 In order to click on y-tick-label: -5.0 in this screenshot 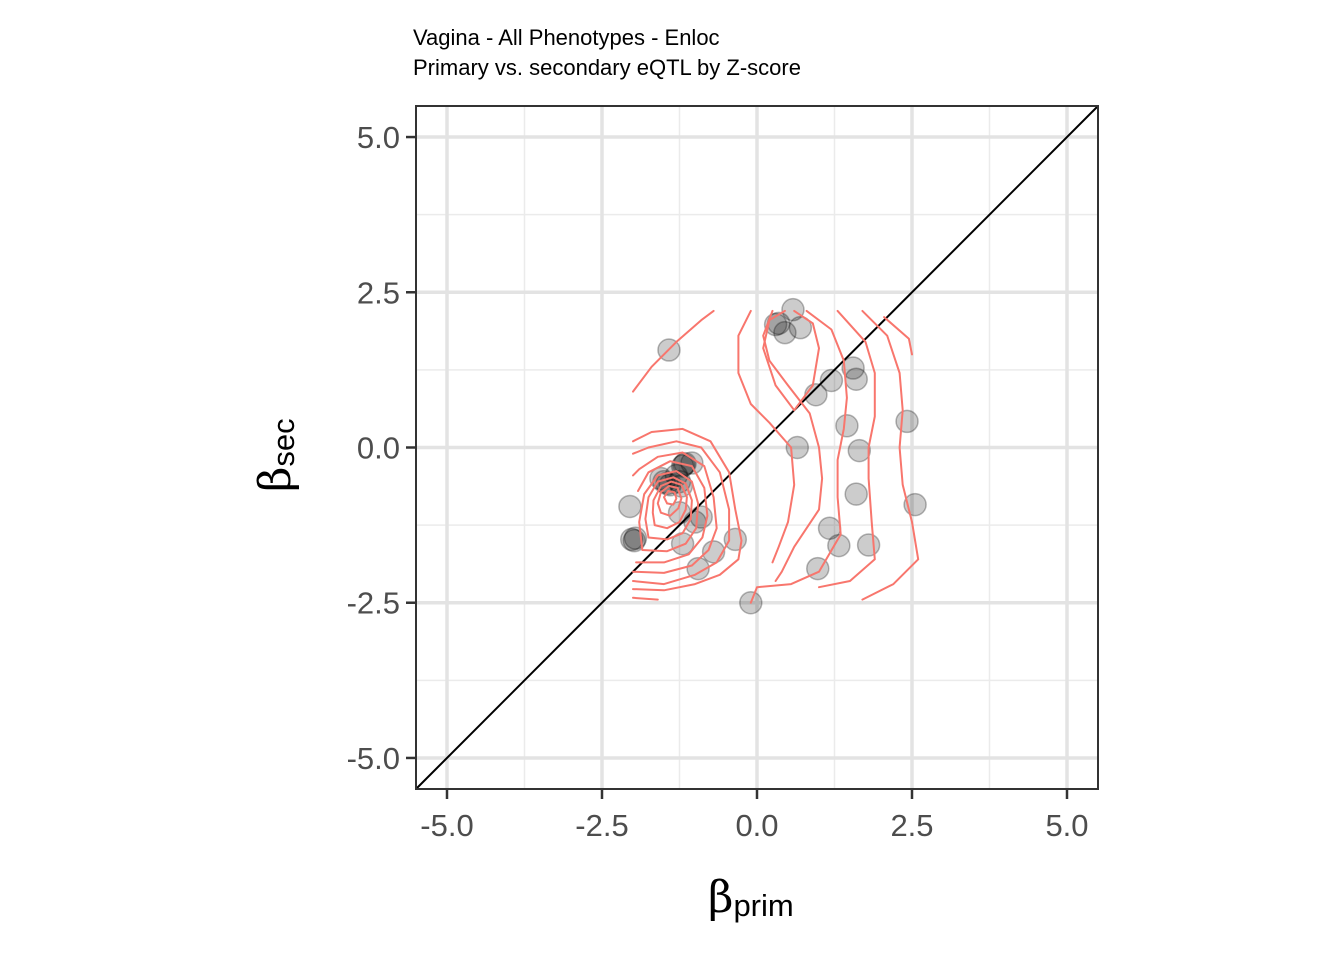, I will do `click(373, 758)`.